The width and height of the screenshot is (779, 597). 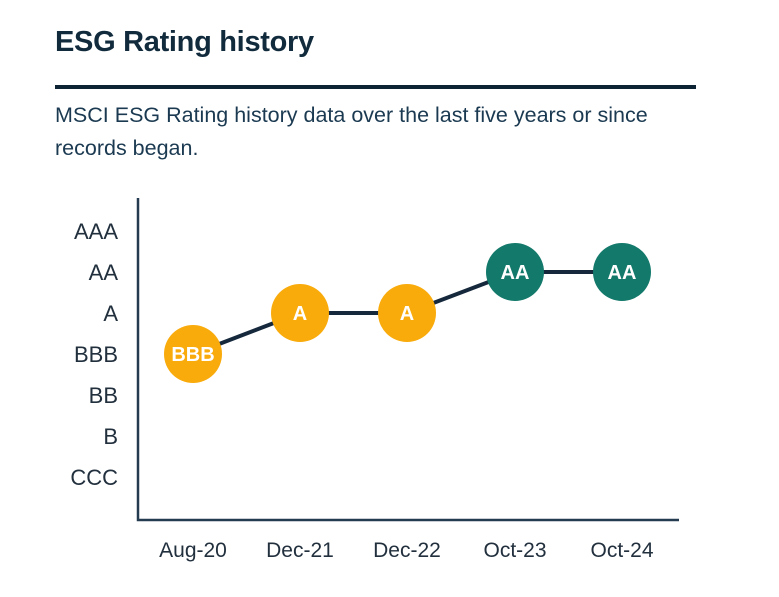 I want to click on data-point-label: BBB, so click(x=192, y=355).